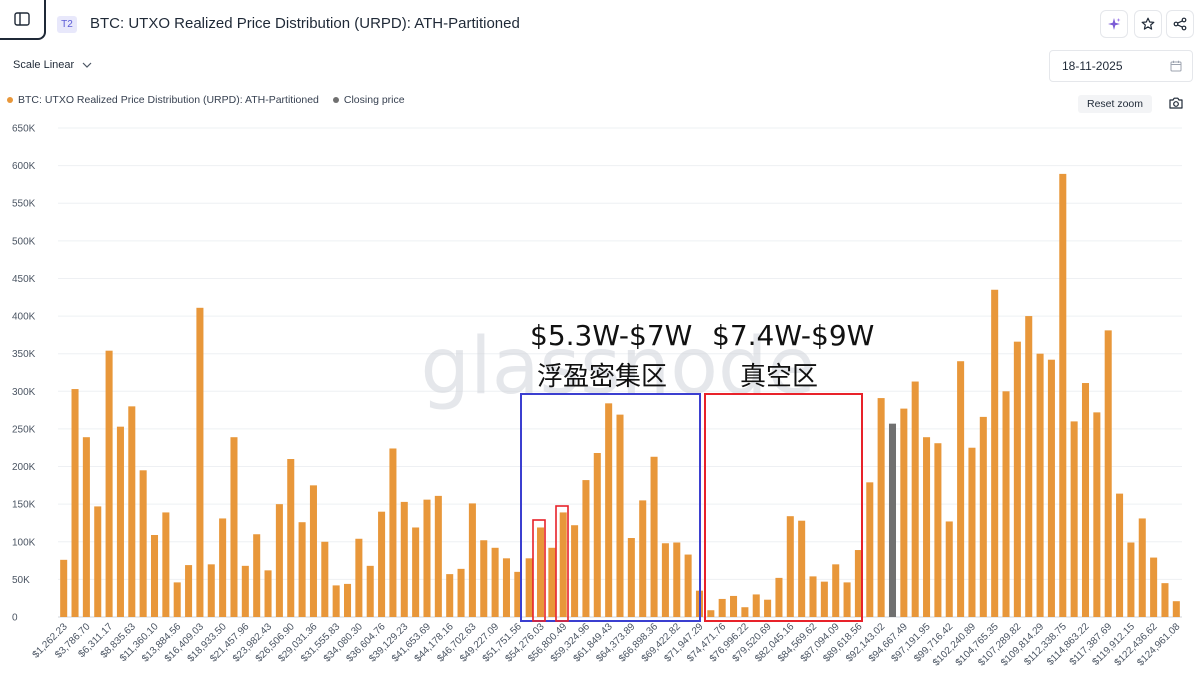  I want to click on favorite-button, so click(1148, 24).